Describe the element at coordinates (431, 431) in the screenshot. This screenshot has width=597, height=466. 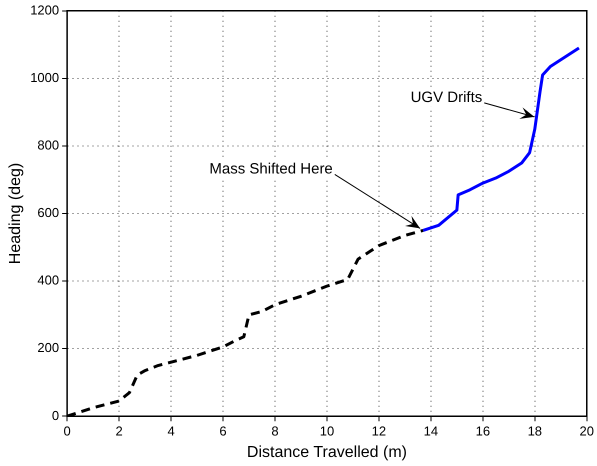
I see `x-tick-label: 14` at that location.